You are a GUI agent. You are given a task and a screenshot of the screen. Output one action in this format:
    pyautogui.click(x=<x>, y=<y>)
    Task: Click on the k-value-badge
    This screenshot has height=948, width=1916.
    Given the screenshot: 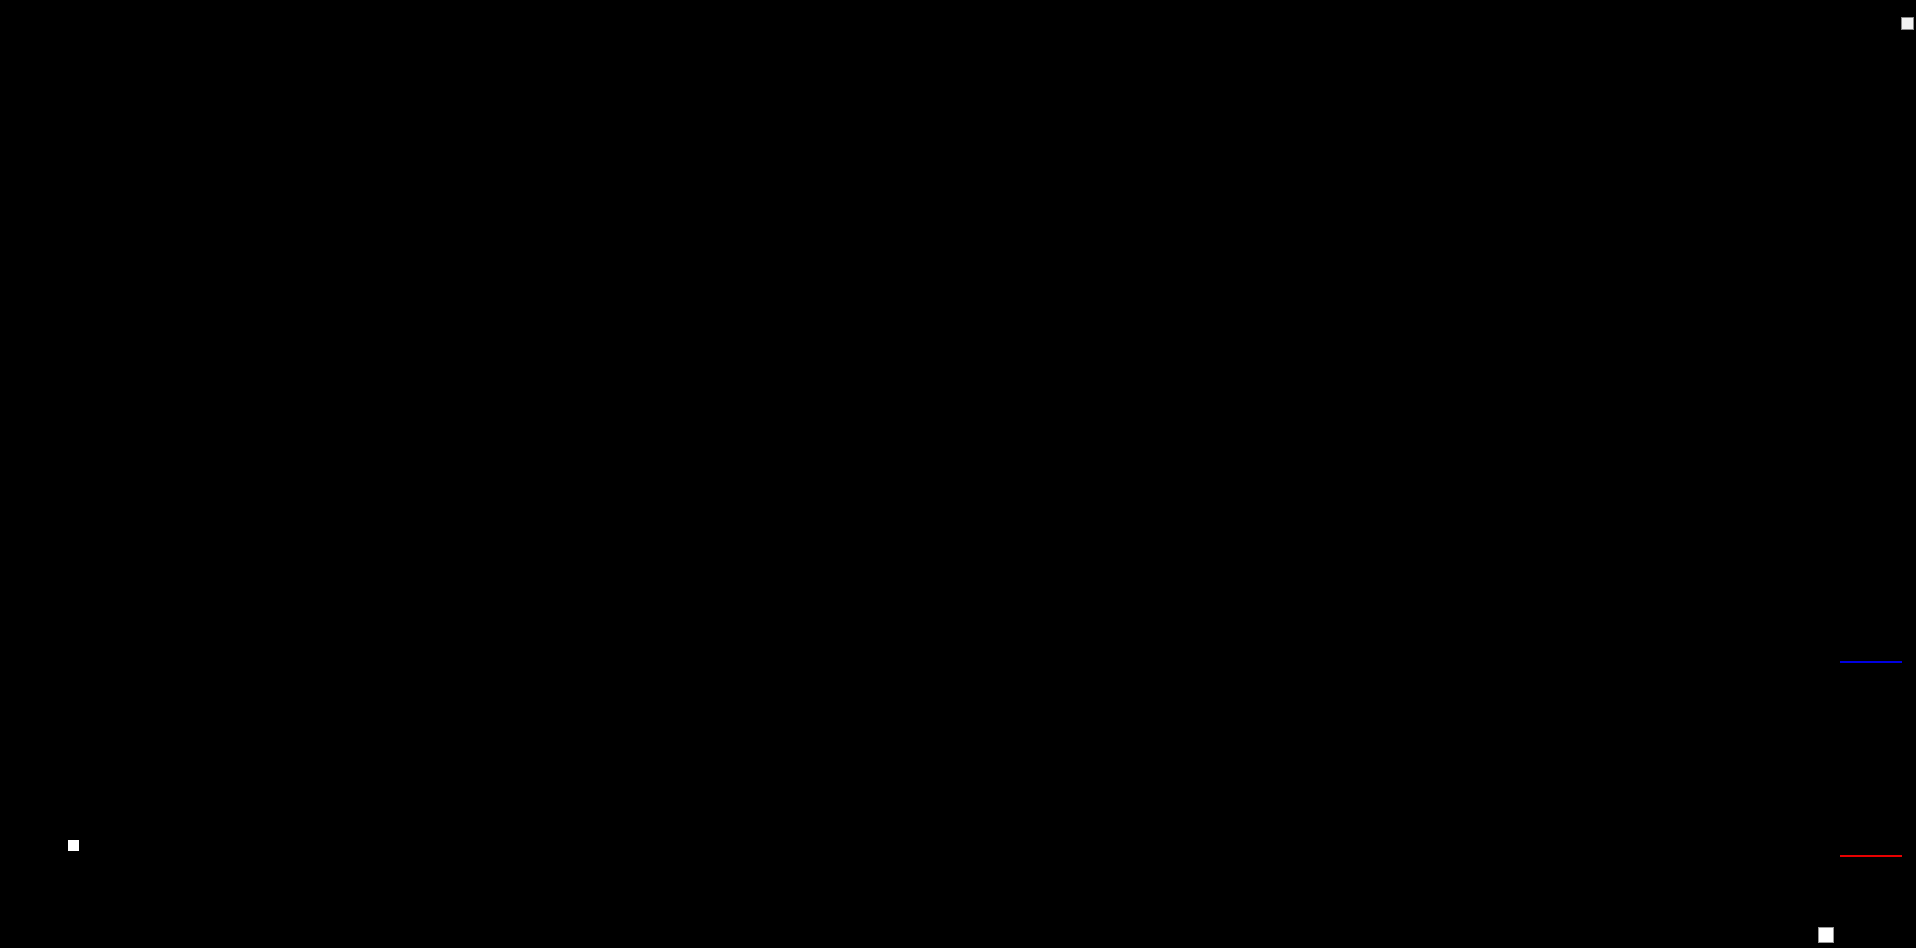 What is the action you would take?
    pyautogui.click(x=1871, y=840)
    